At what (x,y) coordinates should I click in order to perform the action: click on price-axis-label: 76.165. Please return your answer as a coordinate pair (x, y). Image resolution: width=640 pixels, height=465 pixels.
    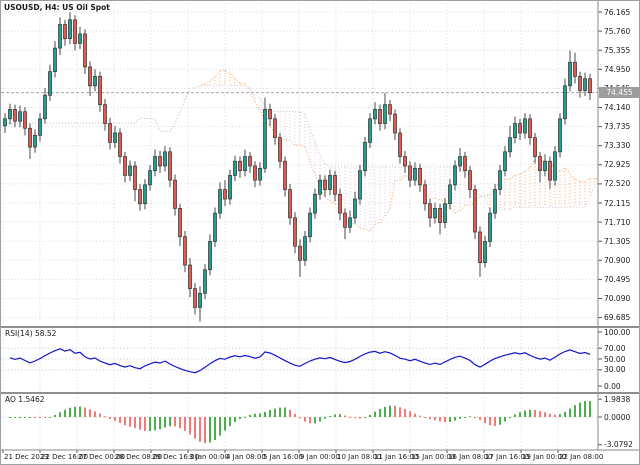
    Looking at the image, I should click on (617, 12).